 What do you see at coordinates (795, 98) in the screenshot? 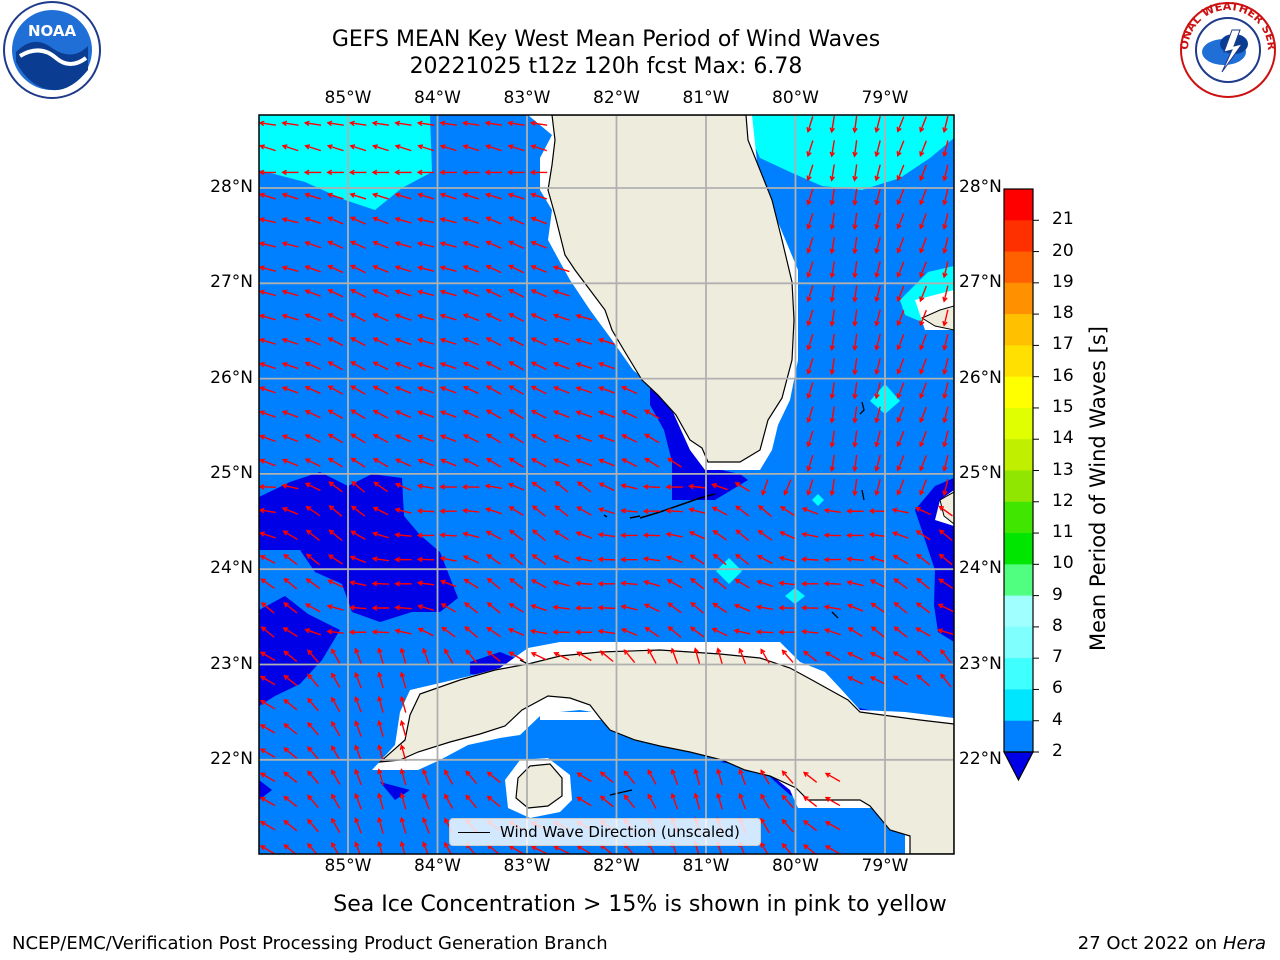
I see `lon-tick-top: 80°W` at bounding box center [795, 98].